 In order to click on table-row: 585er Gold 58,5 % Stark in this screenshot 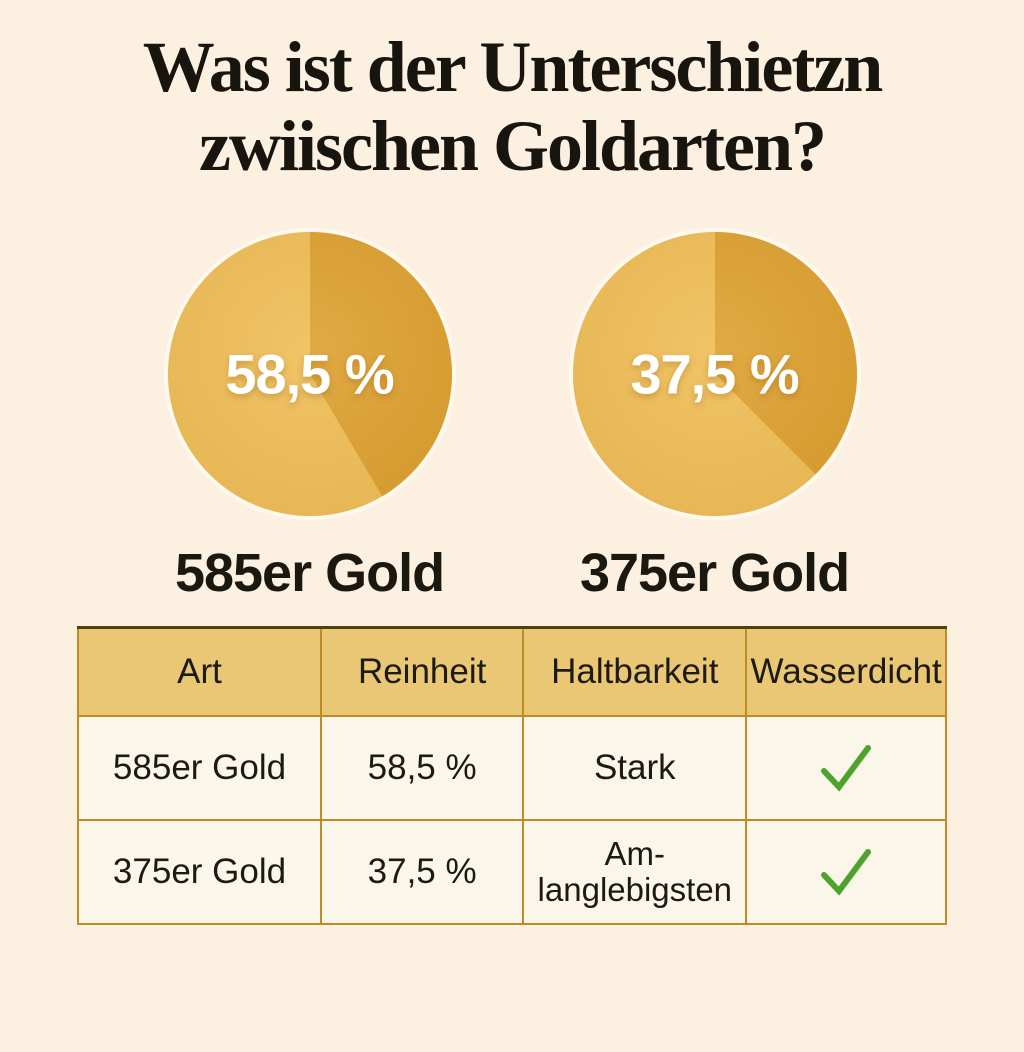, I will do `click(511, 767)`.